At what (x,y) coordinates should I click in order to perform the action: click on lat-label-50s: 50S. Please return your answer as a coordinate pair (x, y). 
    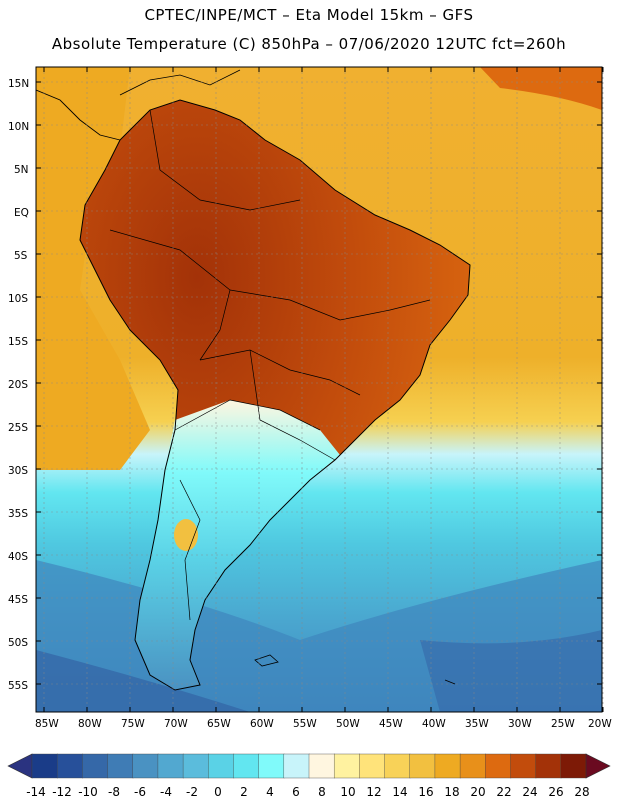
    Looking at the image, I should click on (18, 643).